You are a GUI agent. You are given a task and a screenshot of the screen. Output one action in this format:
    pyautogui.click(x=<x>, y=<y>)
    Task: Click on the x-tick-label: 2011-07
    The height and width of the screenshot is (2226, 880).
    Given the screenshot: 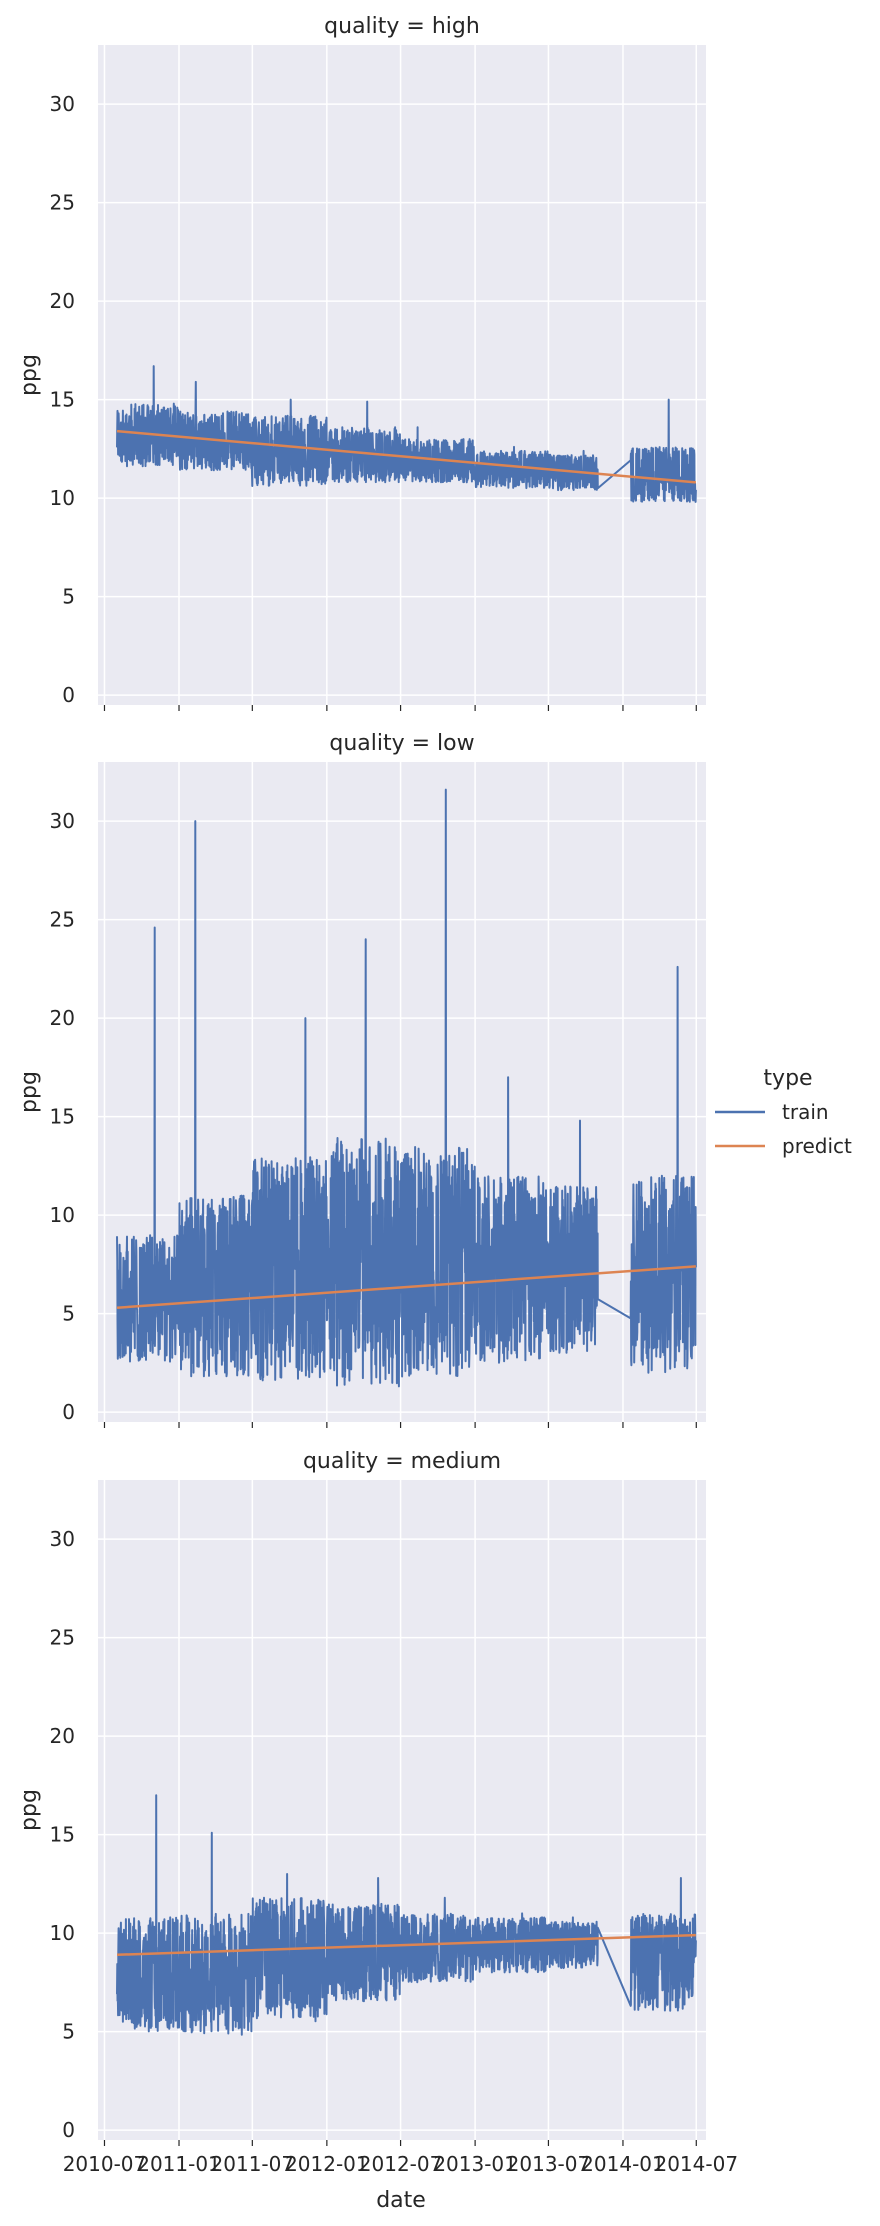 What is the action you would take?
    pyautogui.click(x=253, y=2164)
    